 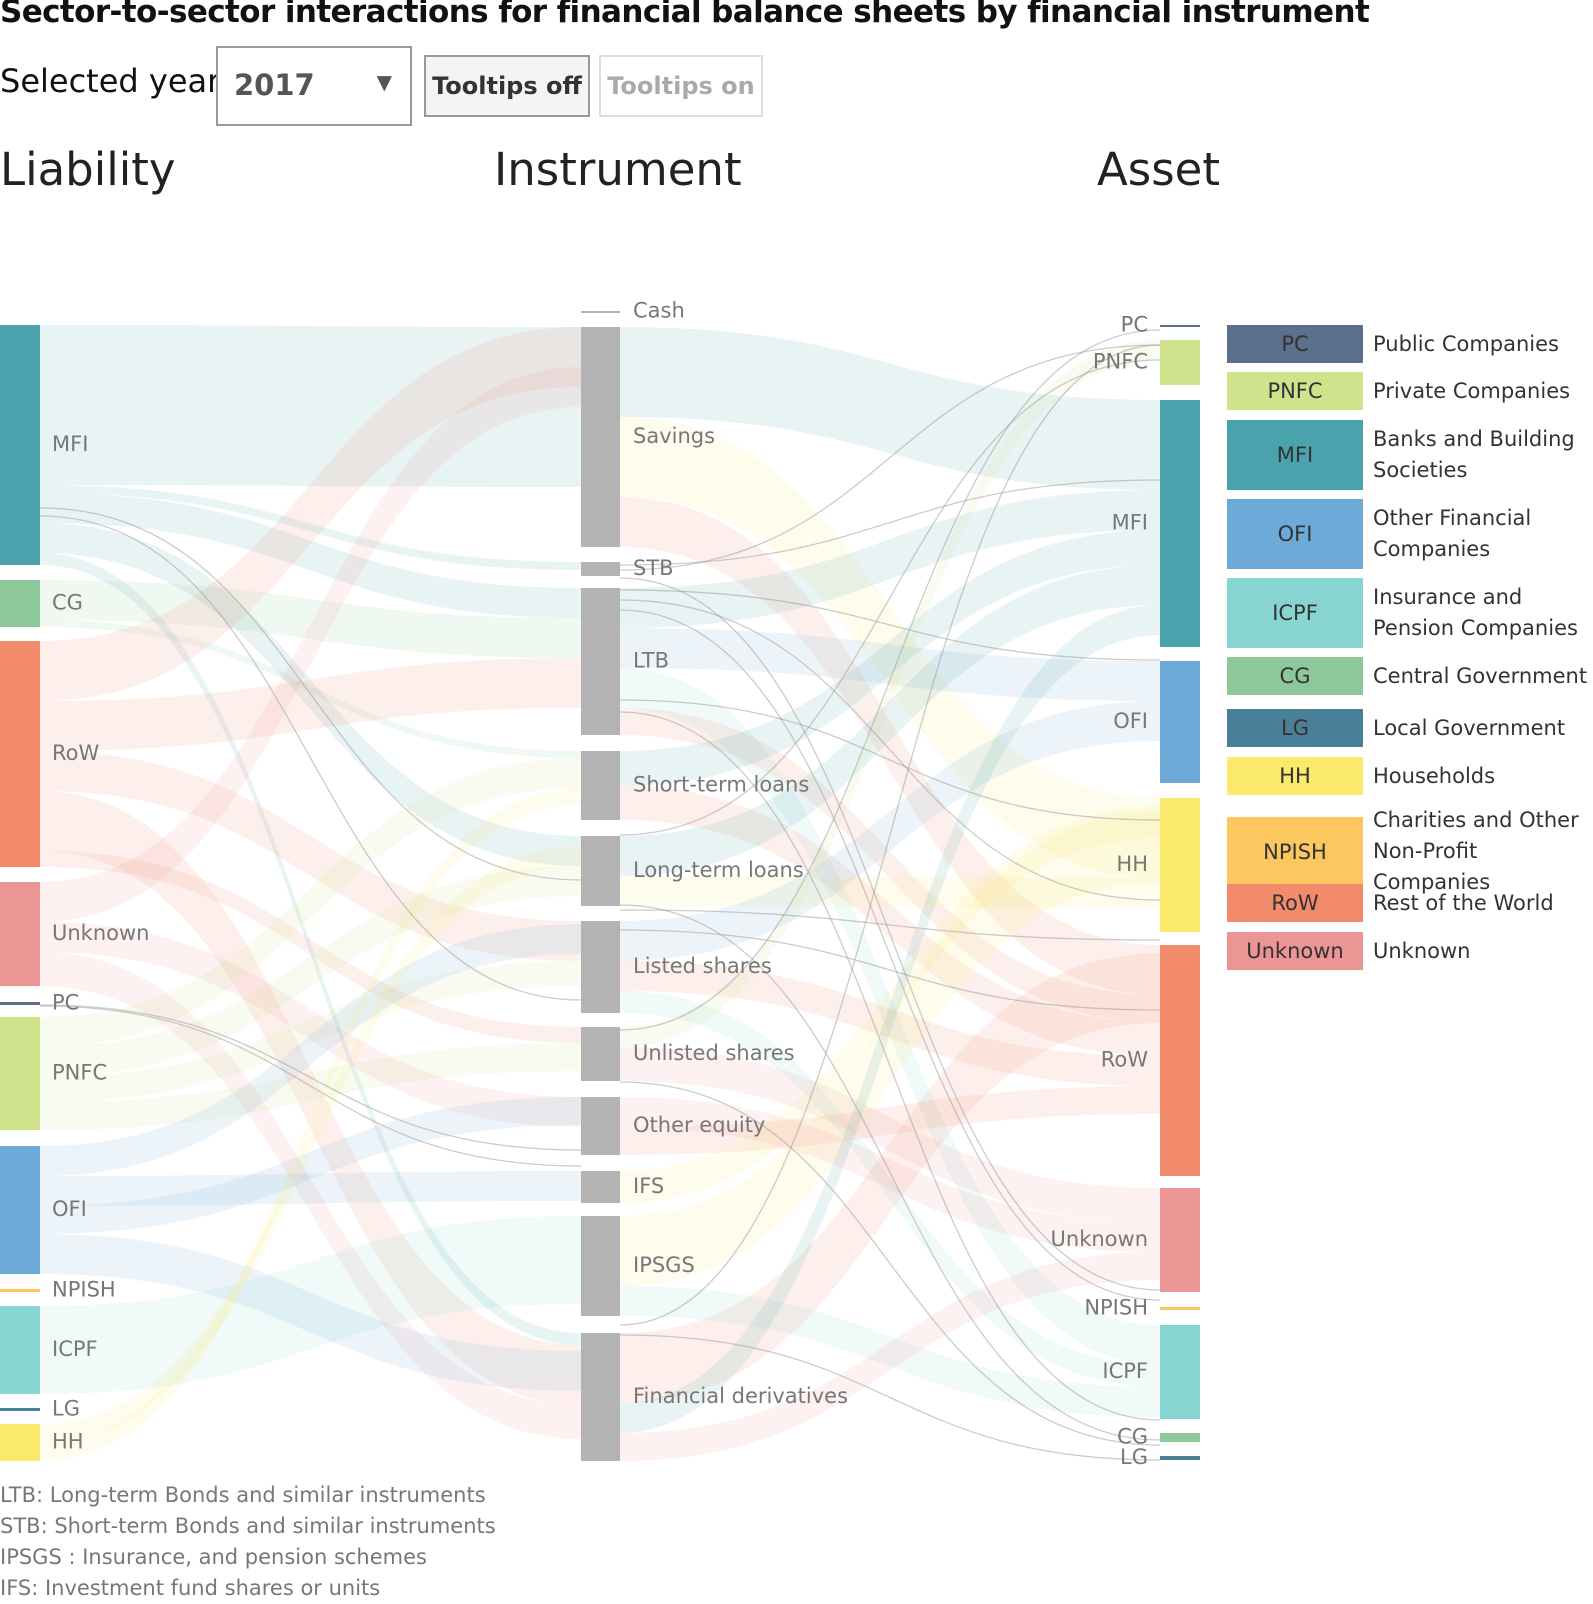 What do you see at coordinates (1410, 344) in the screenshot?
I see `legend-item-pc: PC Public Companies` at bounding box center [1410, 344].